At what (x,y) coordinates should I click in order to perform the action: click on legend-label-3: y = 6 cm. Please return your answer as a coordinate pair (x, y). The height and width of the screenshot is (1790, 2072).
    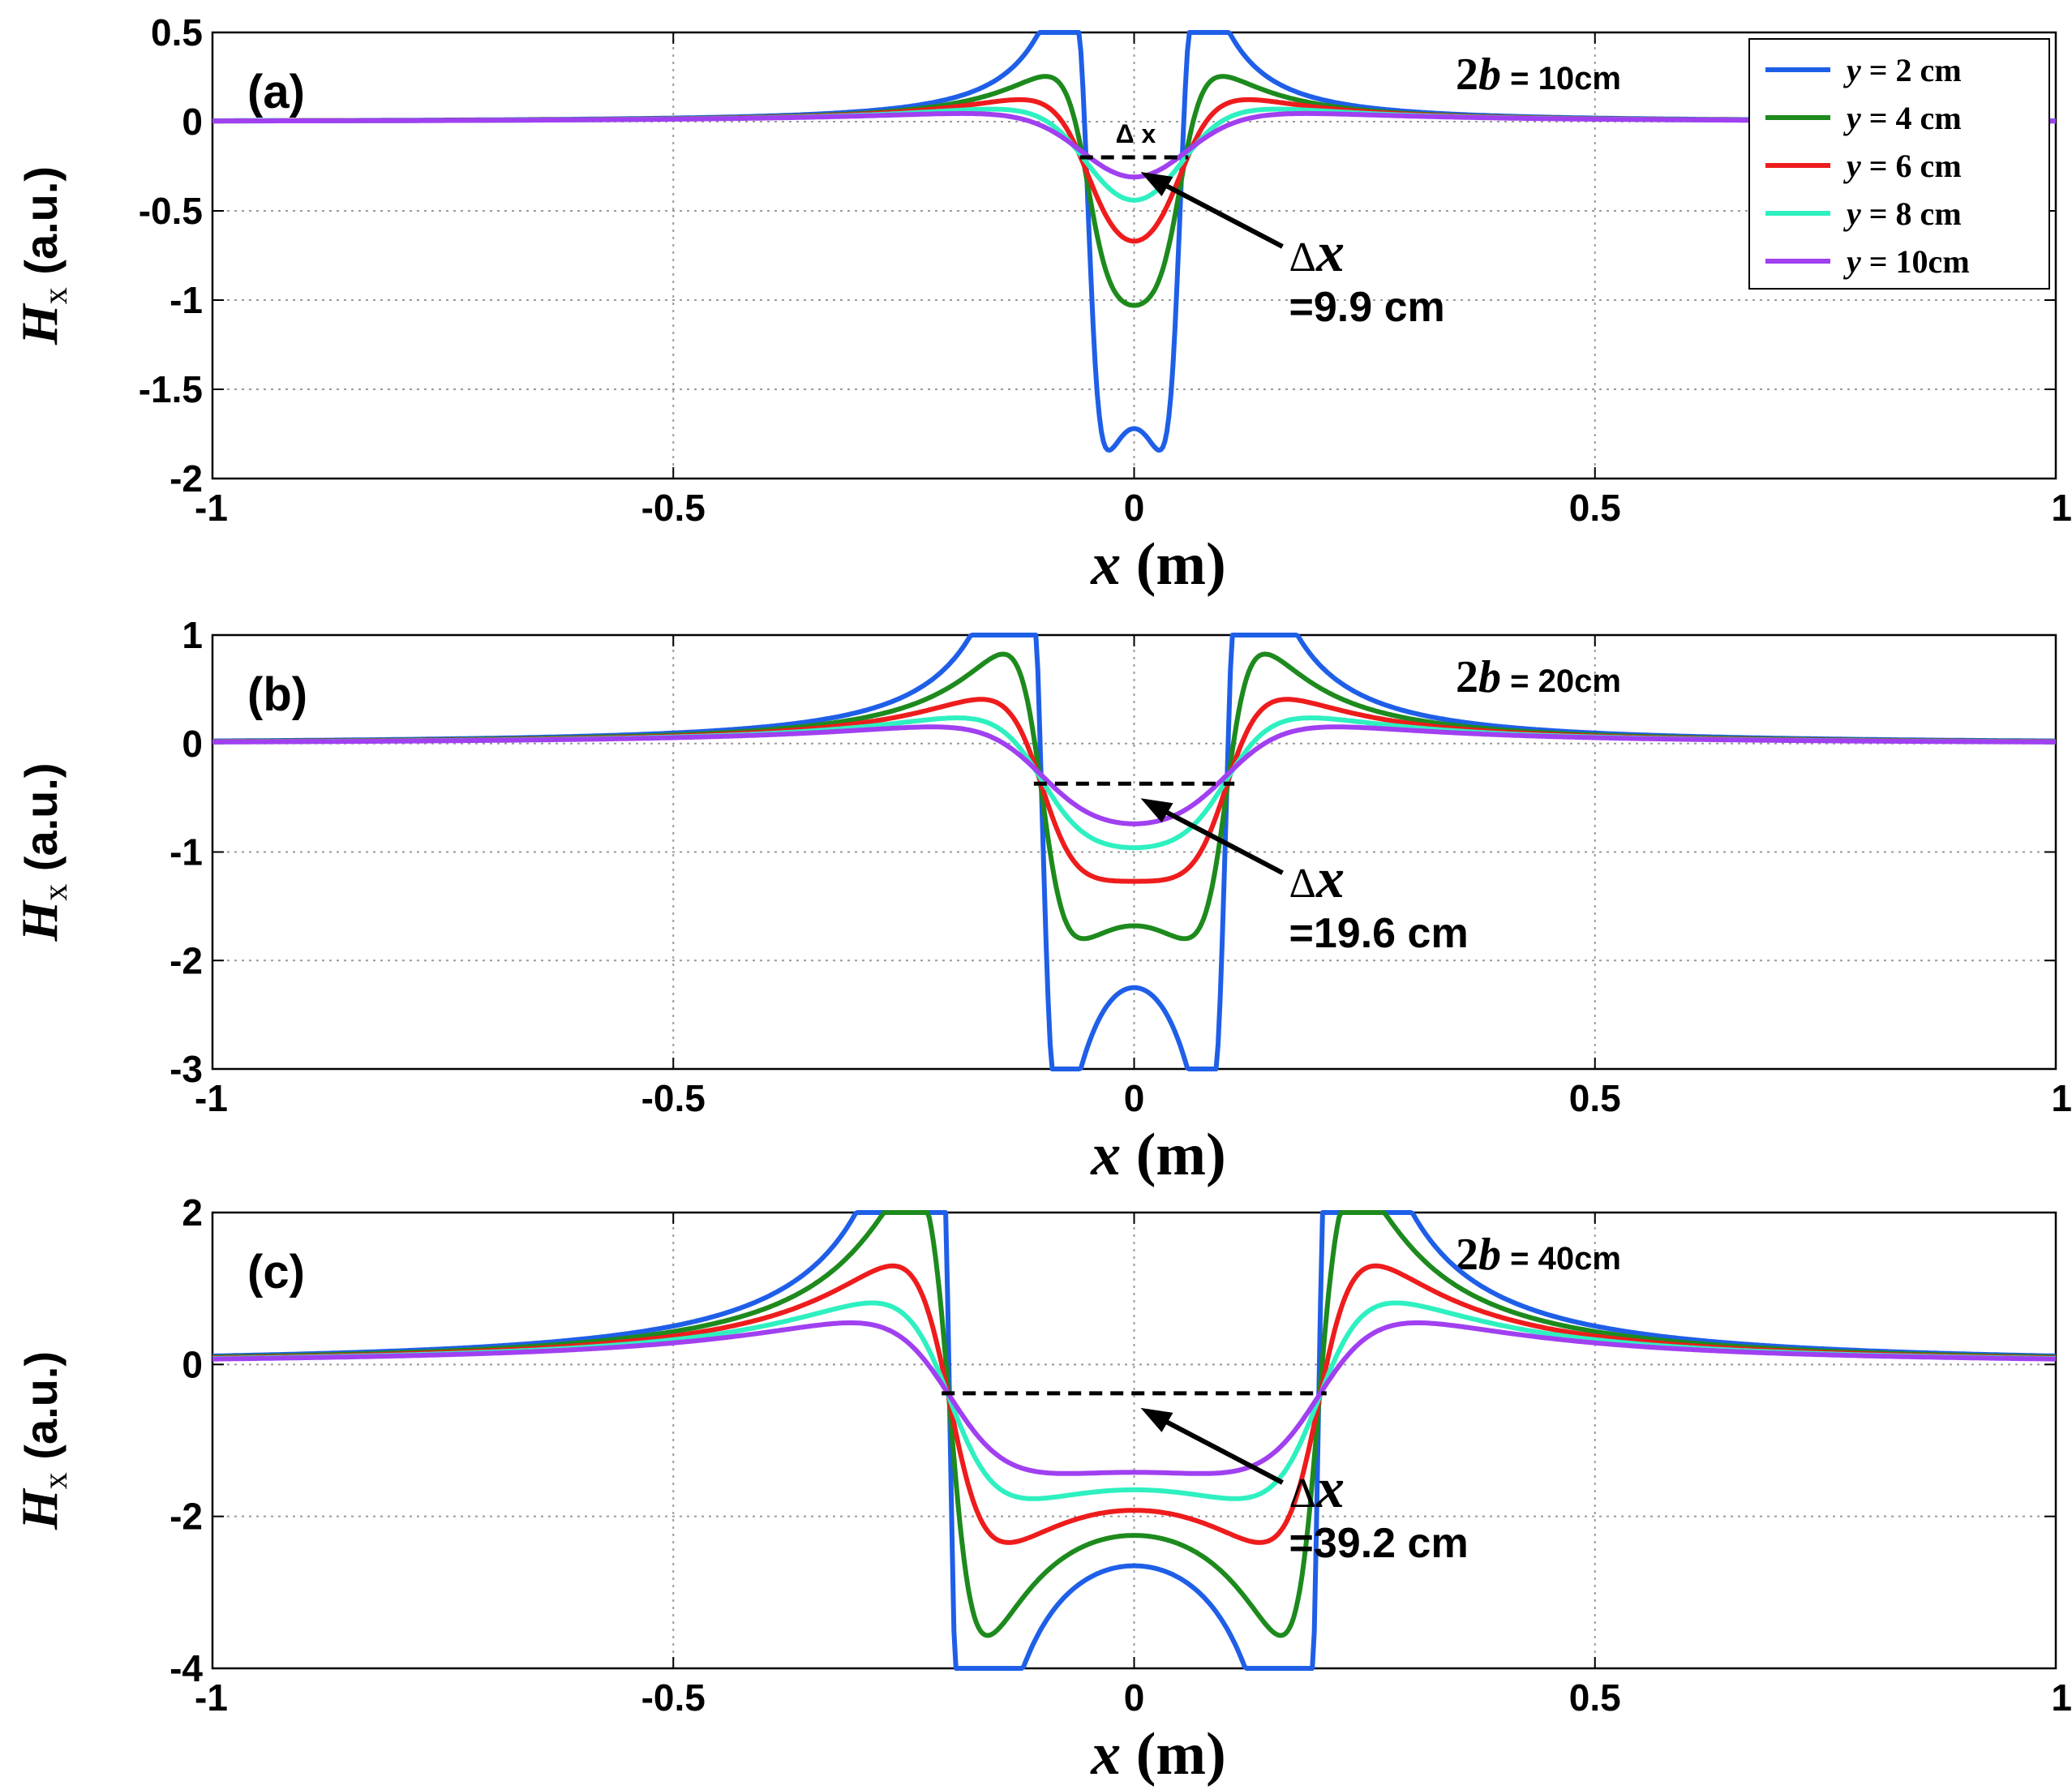
    Looking at the image, I should click on (1903, 166).